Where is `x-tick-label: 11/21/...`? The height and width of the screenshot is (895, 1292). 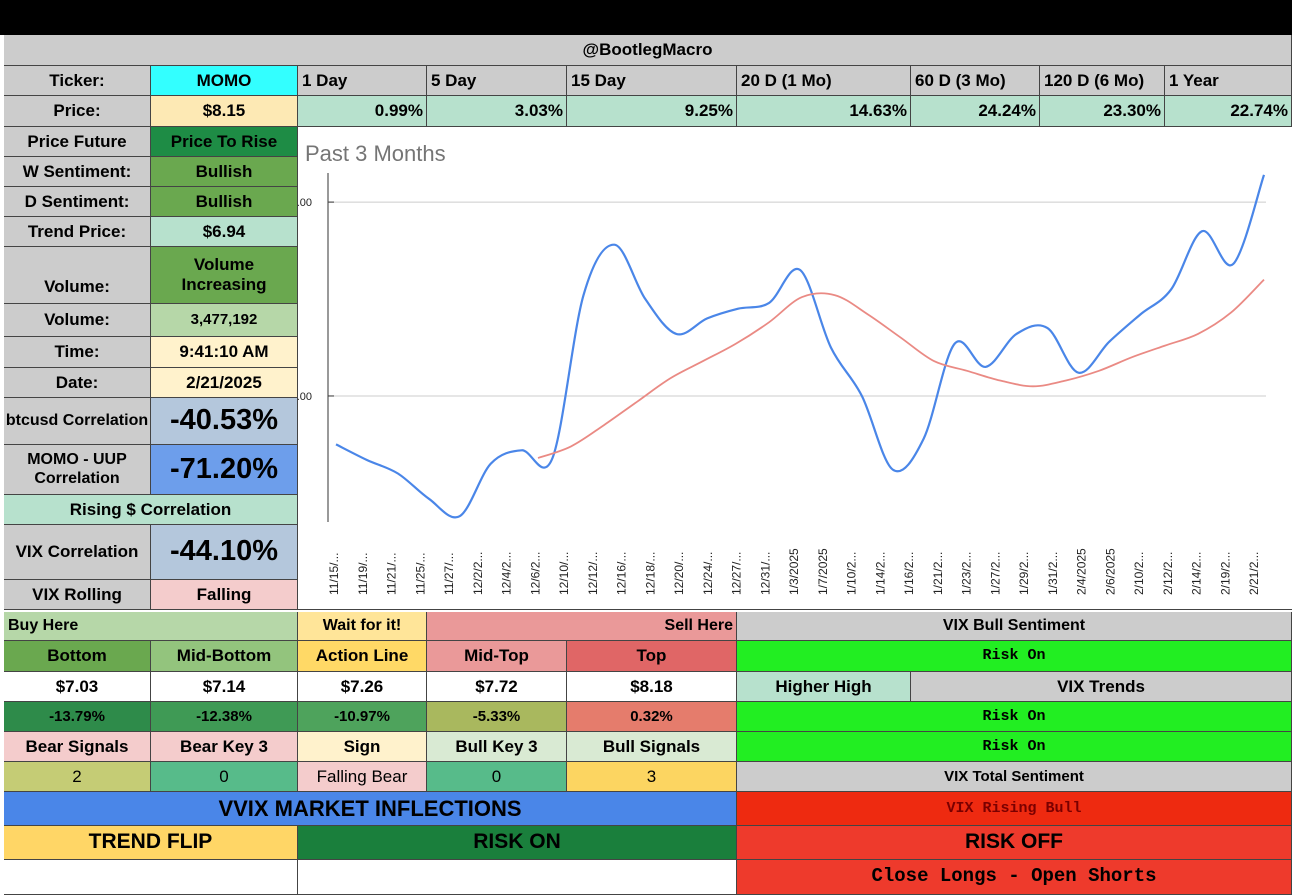
x-tick-label: 11/21/... is located at coordinates (392, 574).